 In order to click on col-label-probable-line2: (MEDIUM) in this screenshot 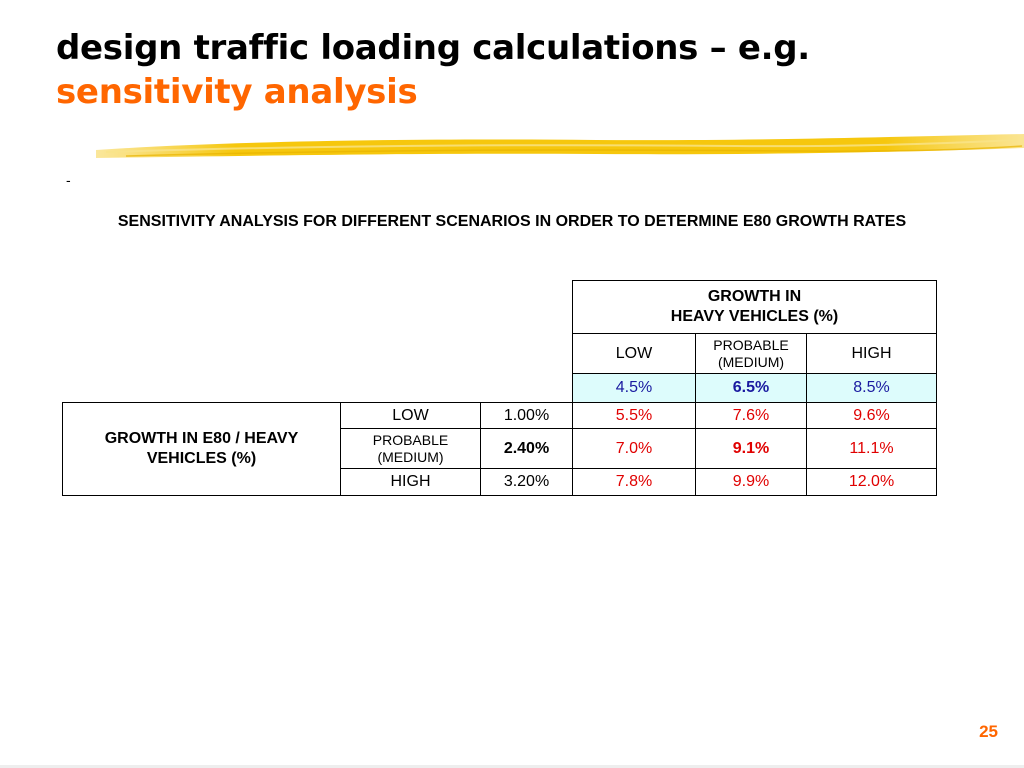, I will do `click(751, 361)`.